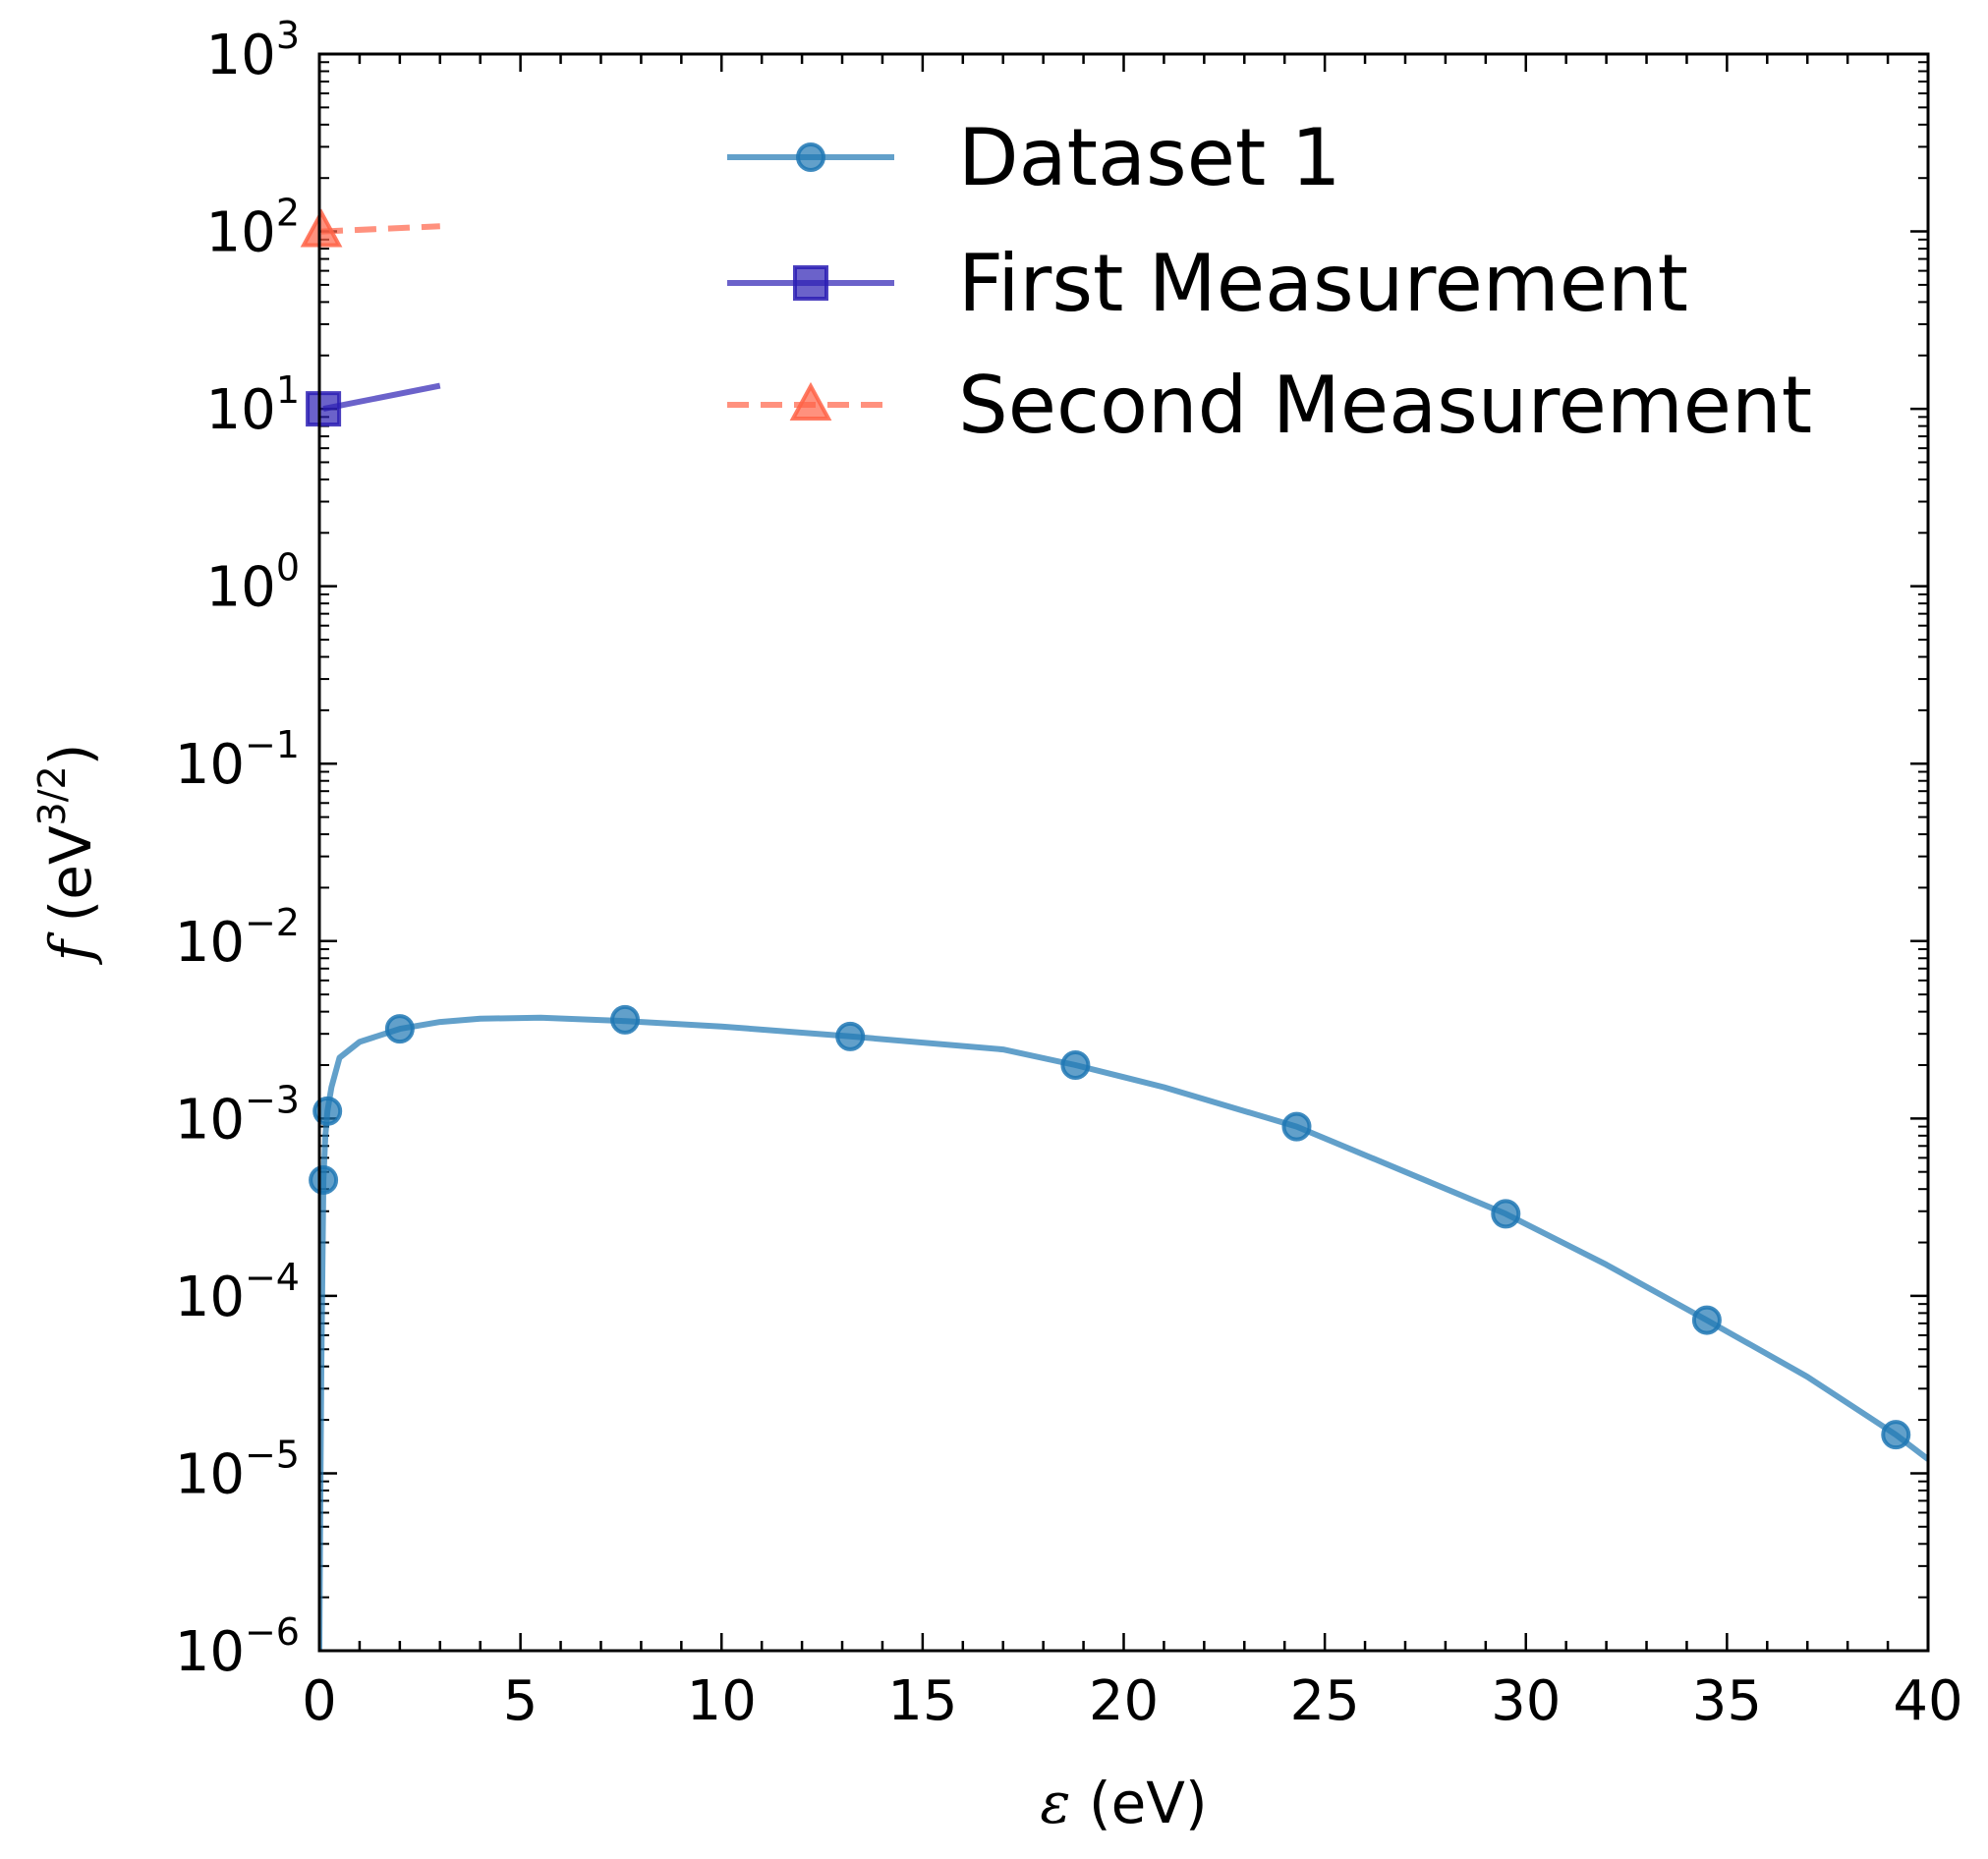  What do you see at coordinates (1323, 284) in the screenshot?
I see `legend-label: First Measurement` at bounding box center [1323, 284].